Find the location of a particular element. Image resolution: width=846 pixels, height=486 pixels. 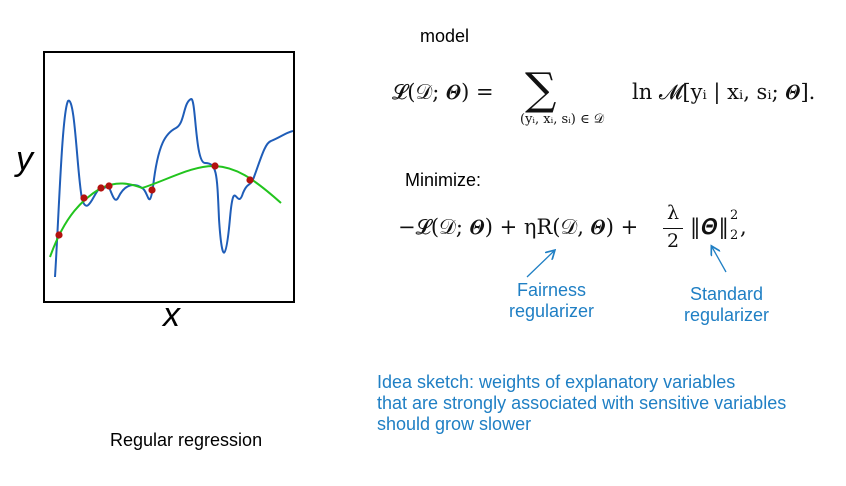

standard-arrow is located at coordinates (719, 260).